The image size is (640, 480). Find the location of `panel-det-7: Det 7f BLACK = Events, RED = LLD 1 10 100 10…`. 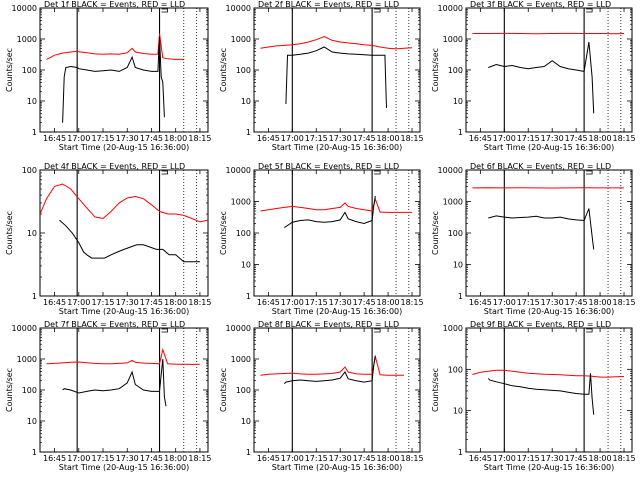

panel-det-7: Det 7f BLACK = Events, RED = LLD 1 10 100 10… is located at coordinates (108, 396).